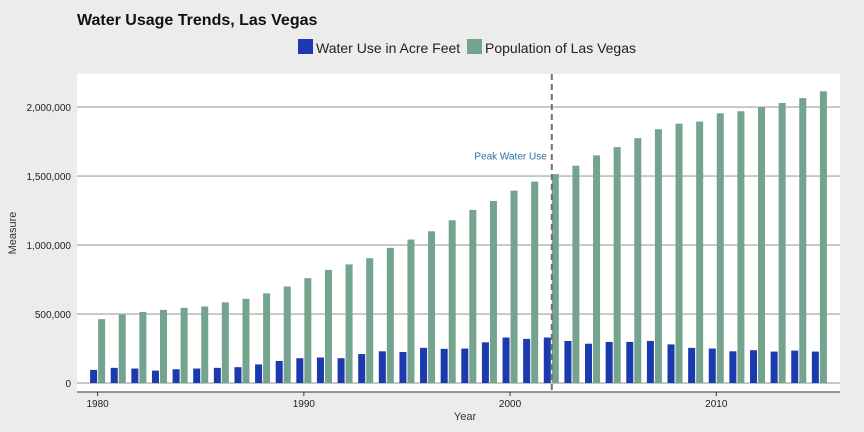 The height and width of the screenshot is (432, 864). What do you see at coordinates (68, 384) in the screenshot?
I see `y-tick-label: 0` at bounding box center [68, 384].